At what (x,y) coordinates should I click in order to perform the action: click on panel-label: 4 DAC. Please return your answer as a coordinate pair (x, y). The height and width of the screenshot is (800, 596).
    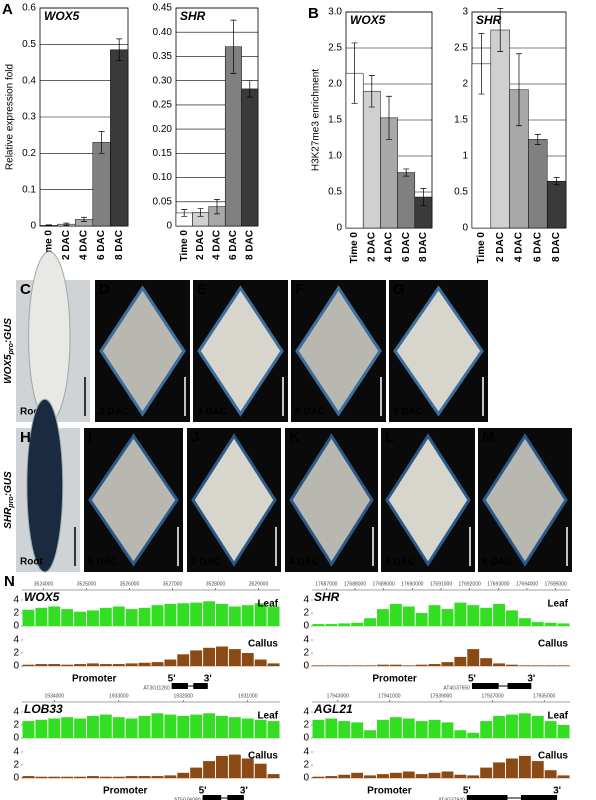
    Looking at the image, I should click on (212, 412).